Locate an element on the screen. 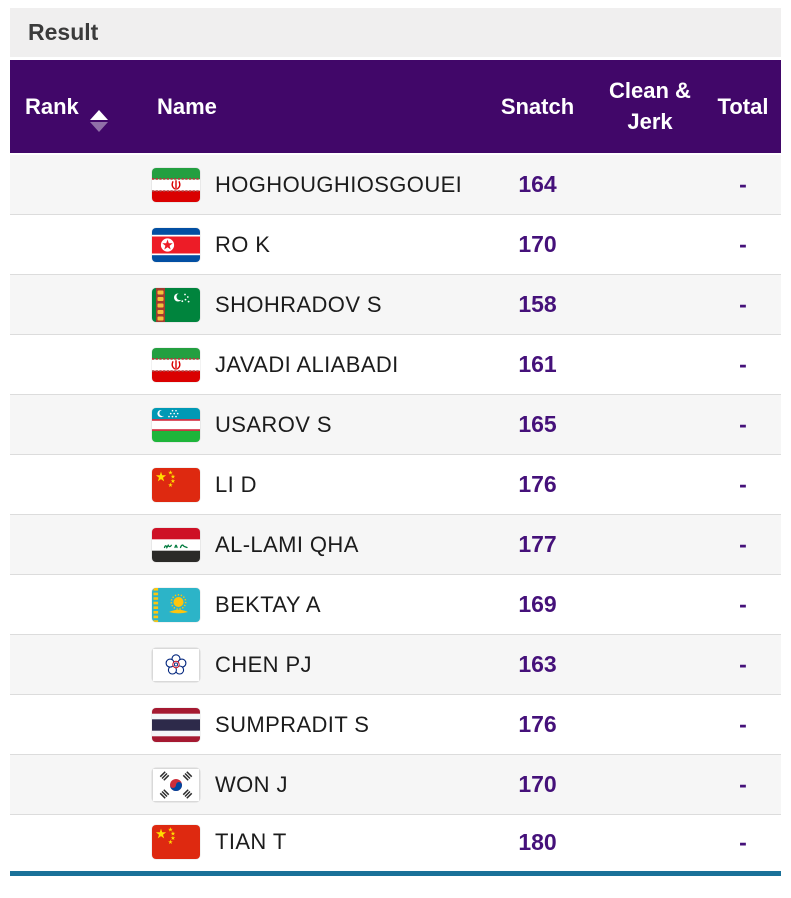 This screenshot has height=898, width=791. table-row: SHOHRADOV S 158 - is located at coordinates (395, 305).